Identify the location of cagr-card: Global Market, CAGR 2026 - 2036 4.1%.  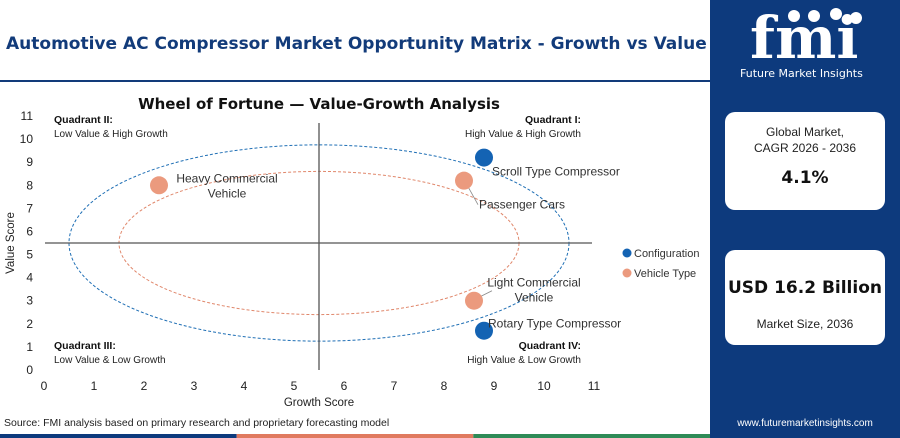
(805, 161).